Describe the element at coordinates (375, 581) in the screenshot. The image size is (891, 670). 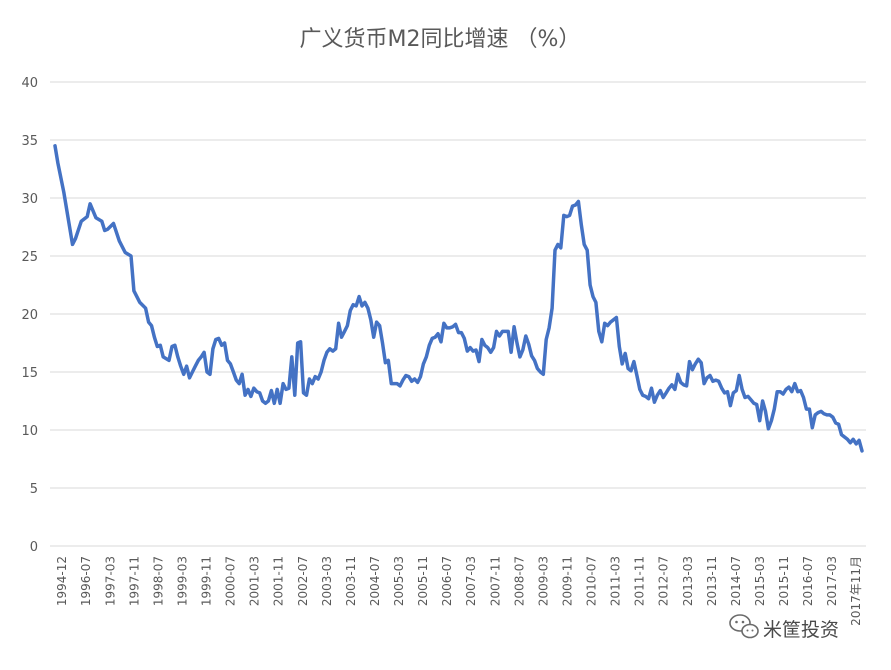
I see `x-tick-label: 2004-07` at that location.